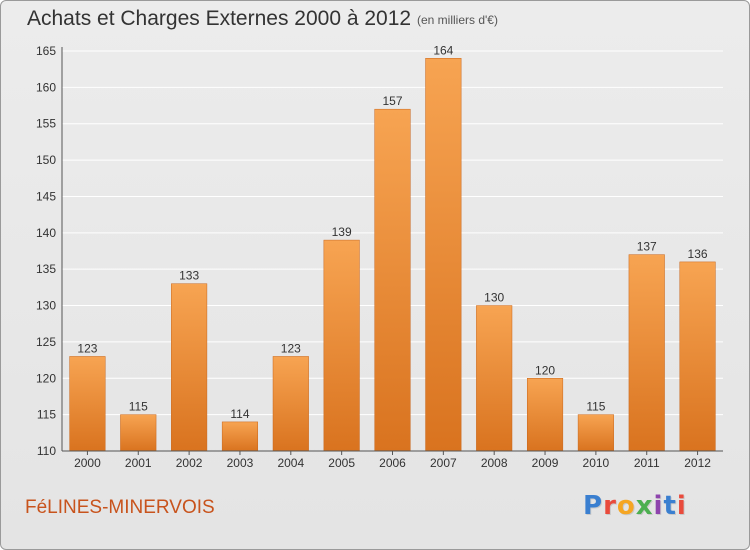  Describe the element at coordinates (46, 51) in the screenshot. I see `y-tick-label: 165` at that location.